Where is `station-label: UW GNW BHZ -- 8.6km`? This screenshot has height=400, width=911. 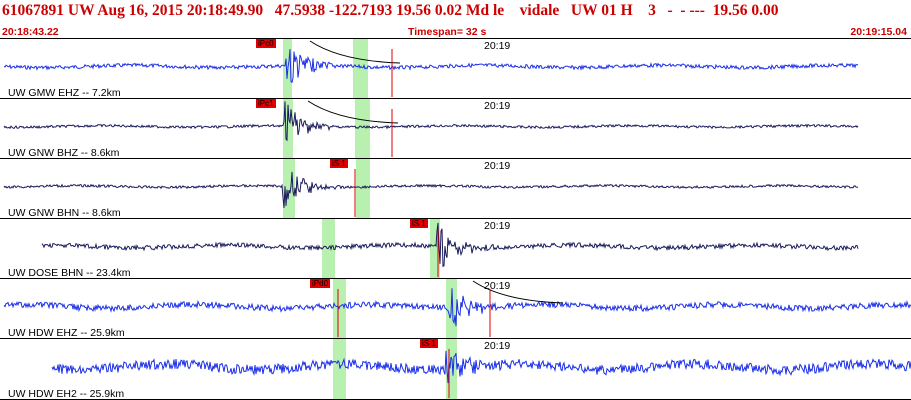
station-label: UW GNW BHZ -- 8.6km is located at coordinates (64, 153).